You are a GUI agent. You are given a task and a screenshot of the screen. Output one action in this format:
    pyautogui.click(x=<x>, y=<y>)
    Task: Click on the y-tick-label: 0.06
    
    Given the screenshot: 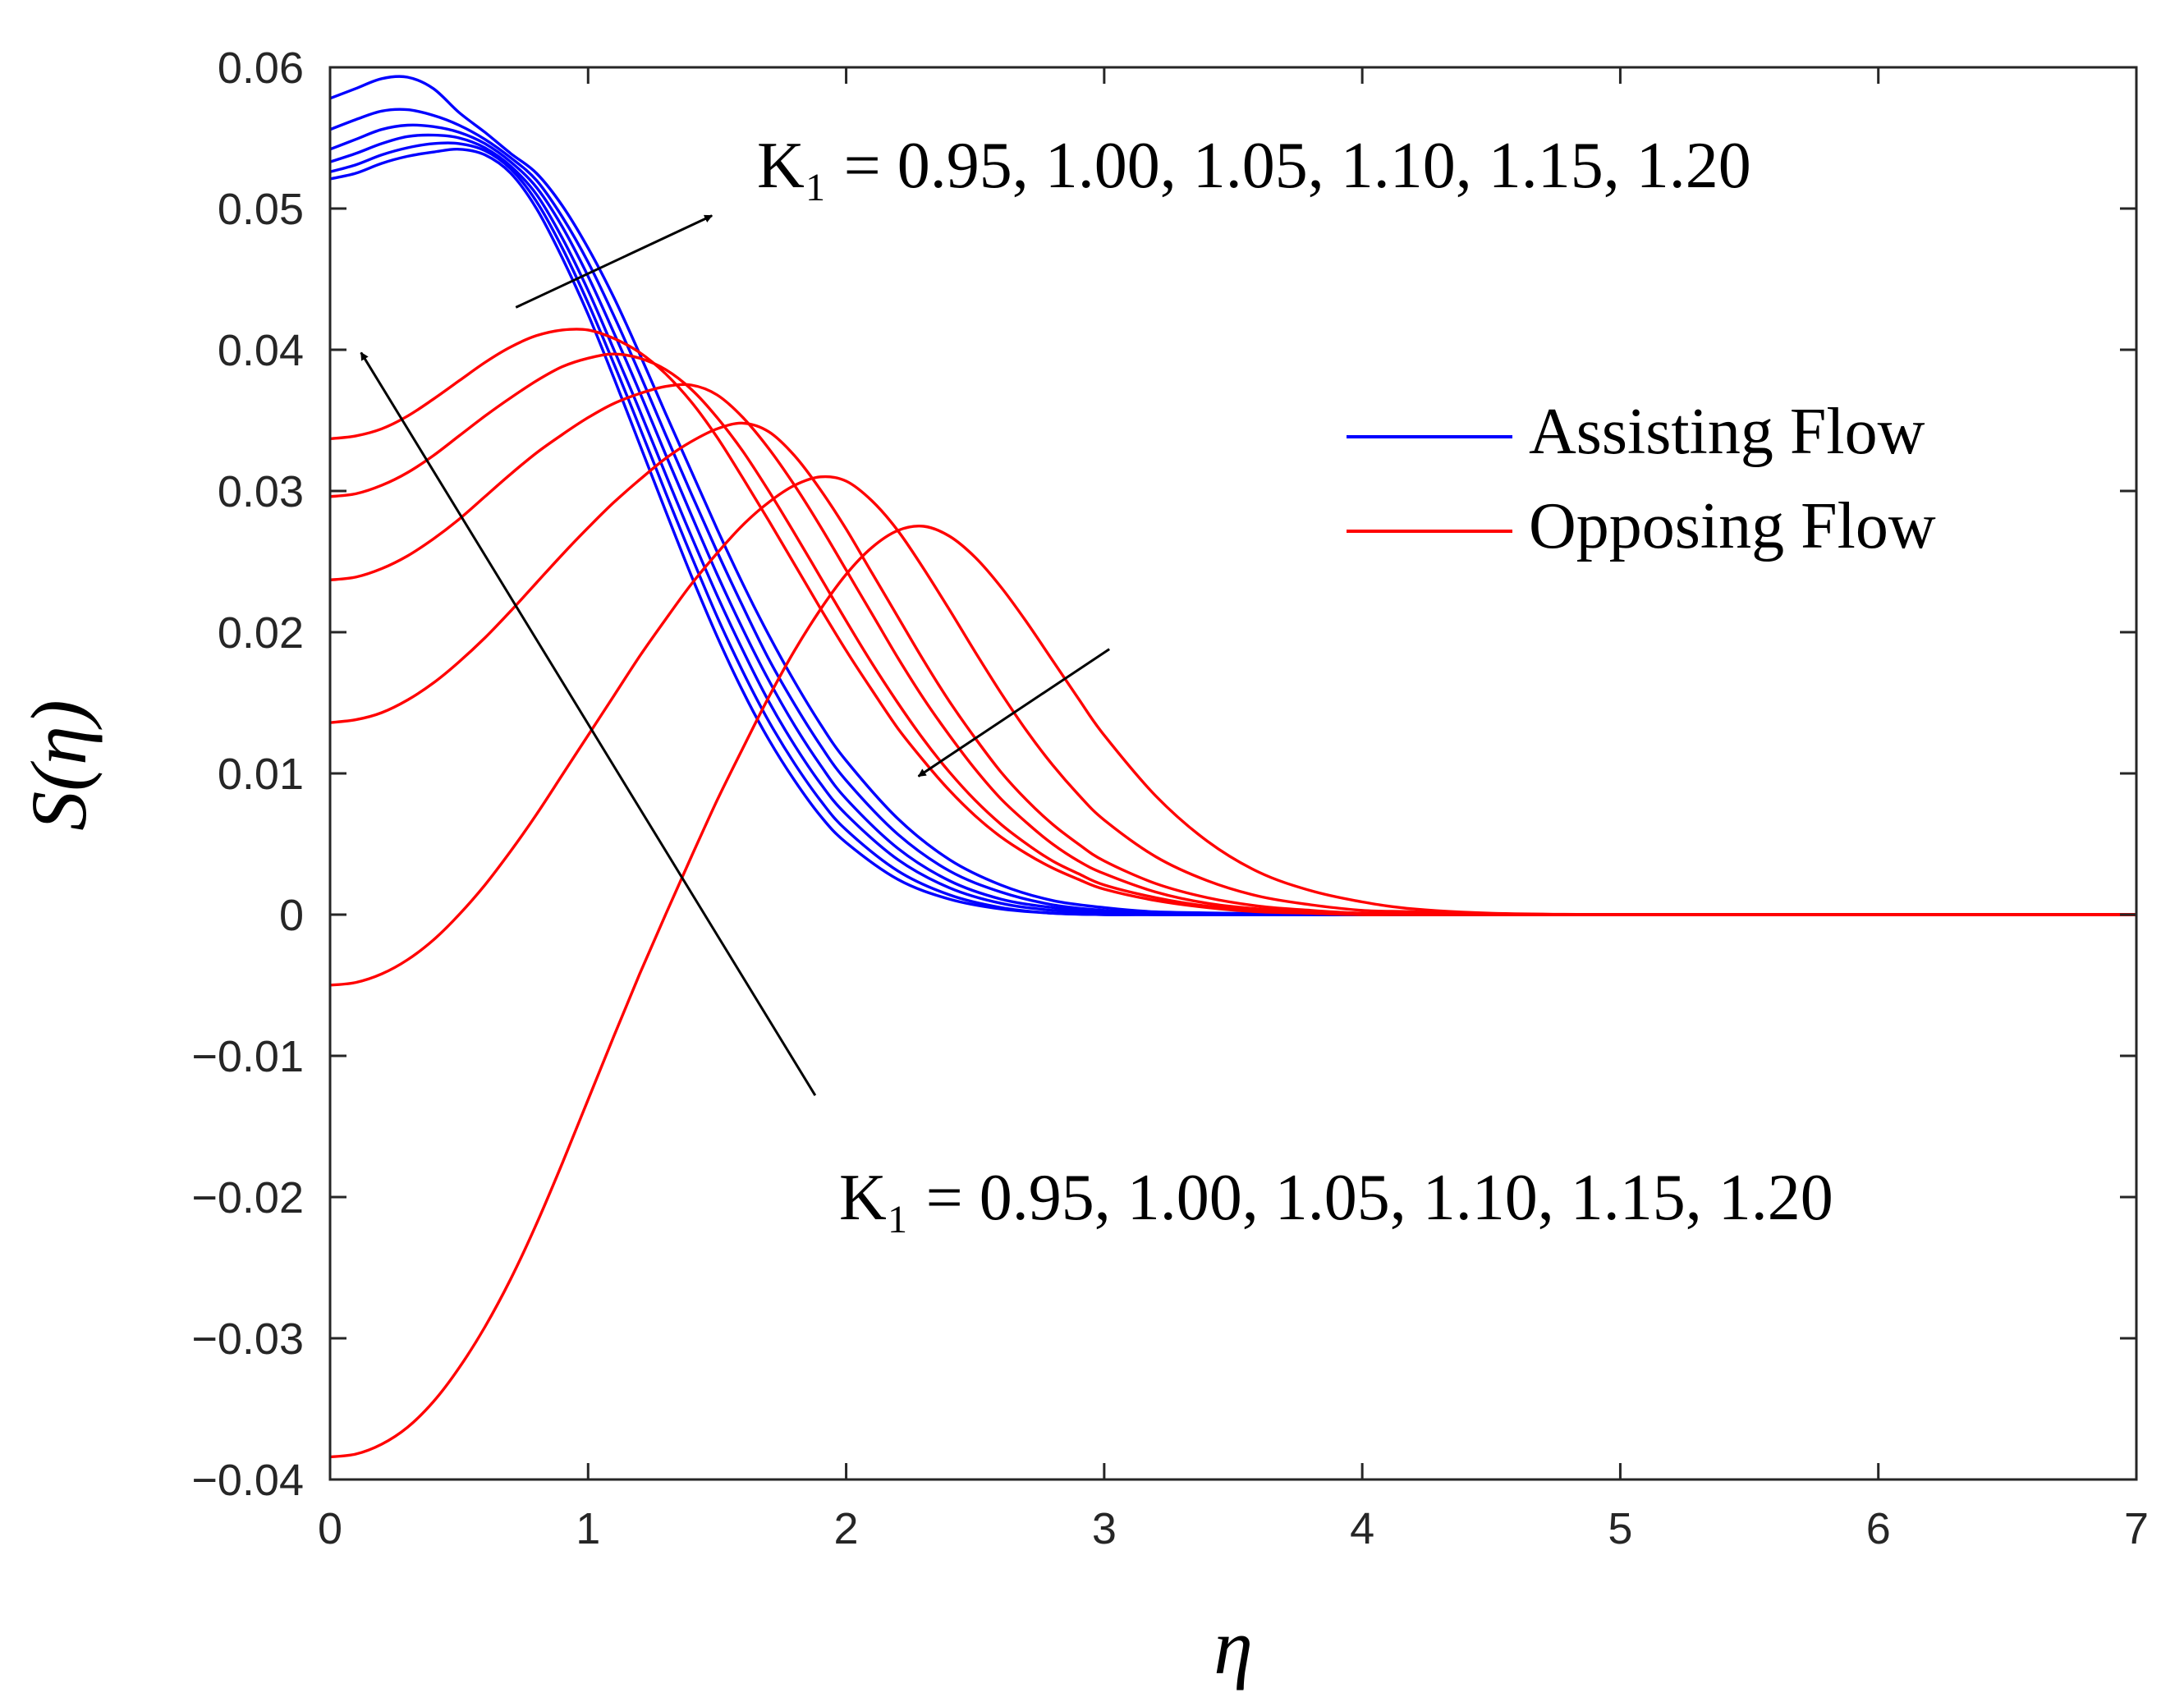 What is the action you would take?
    pyautogui.click(x=261, y=69)
    